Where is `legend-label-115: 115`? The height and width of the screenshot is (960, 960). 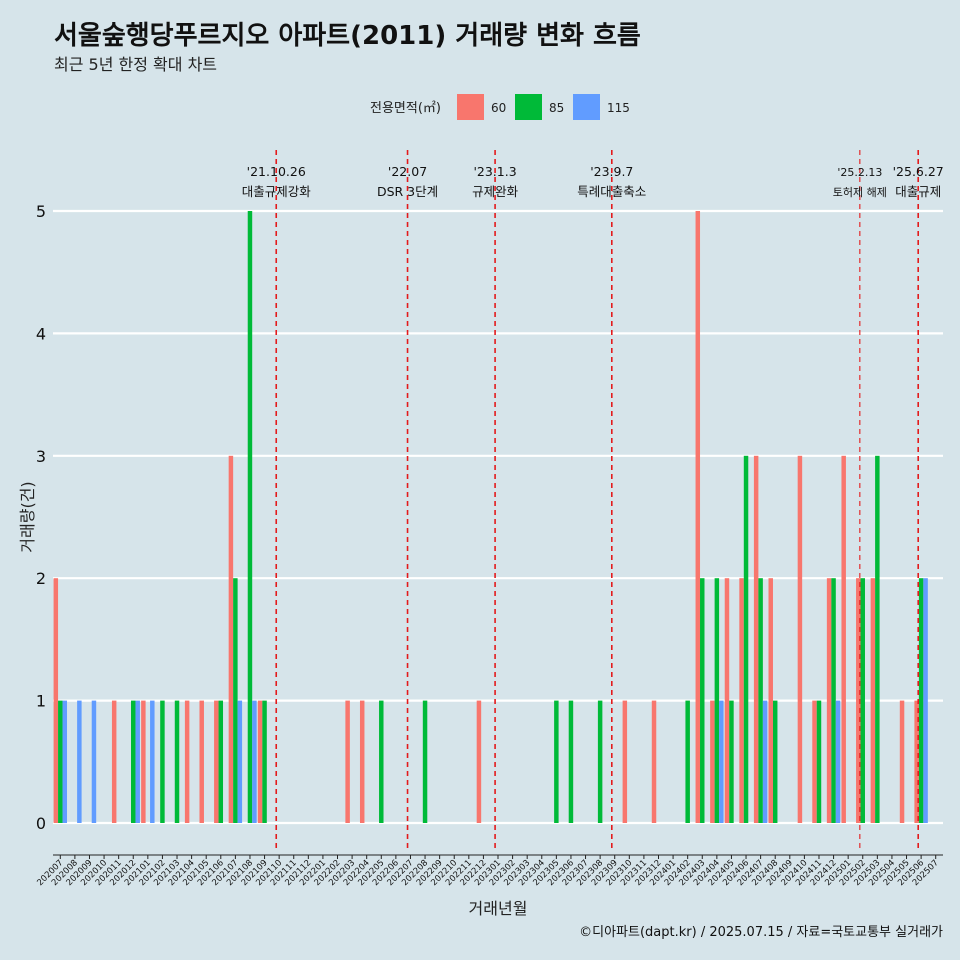 legend-label-115: 115 is located at coordinates (618, 108).